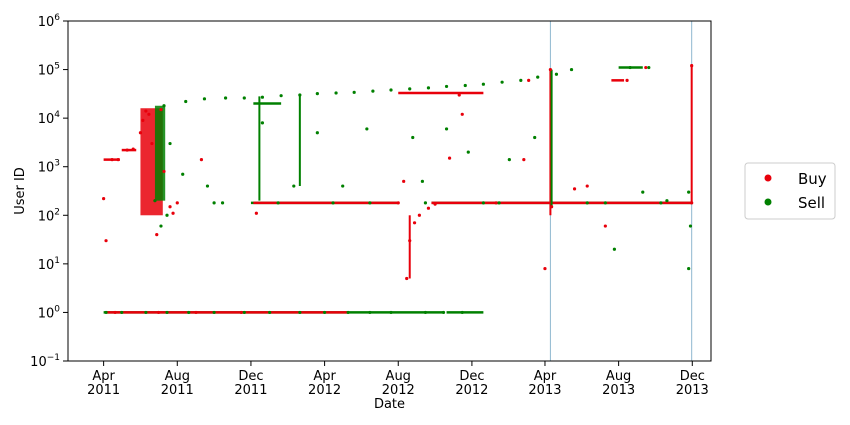 The width and height of the screenshot is (850, 425). Describe the element at coordinates (250, 376) in the screenshot. I see `x-tick-label-month-3: Dec` at that location.